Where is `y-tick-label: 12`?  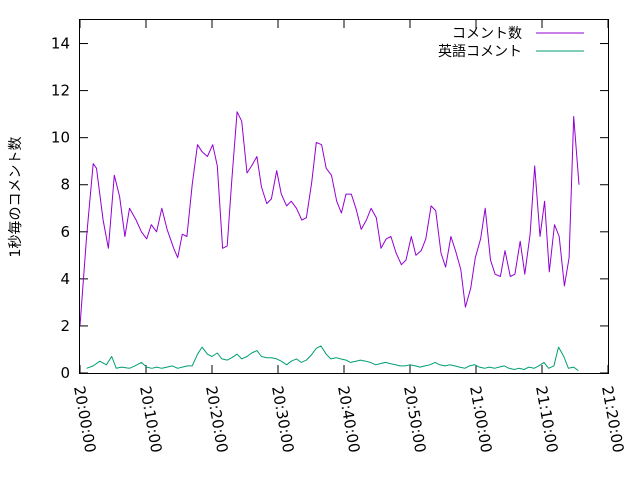 y-tick-label: 12 is located at coordinates (60, 91).